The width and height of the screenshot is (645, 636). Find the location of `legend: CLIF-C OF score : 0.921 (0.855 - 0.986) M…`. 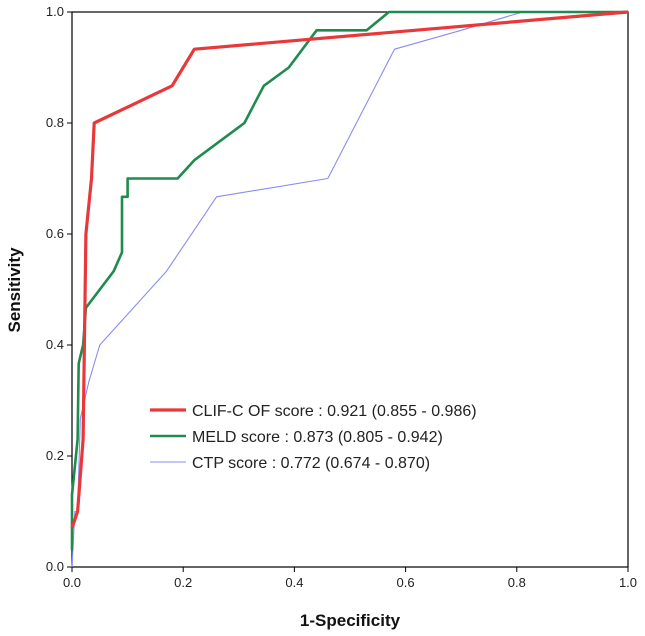

legend: CLIF-C OF score : 0.921 (0.855 - 0.986) M… is located at coordinates (313, 437).